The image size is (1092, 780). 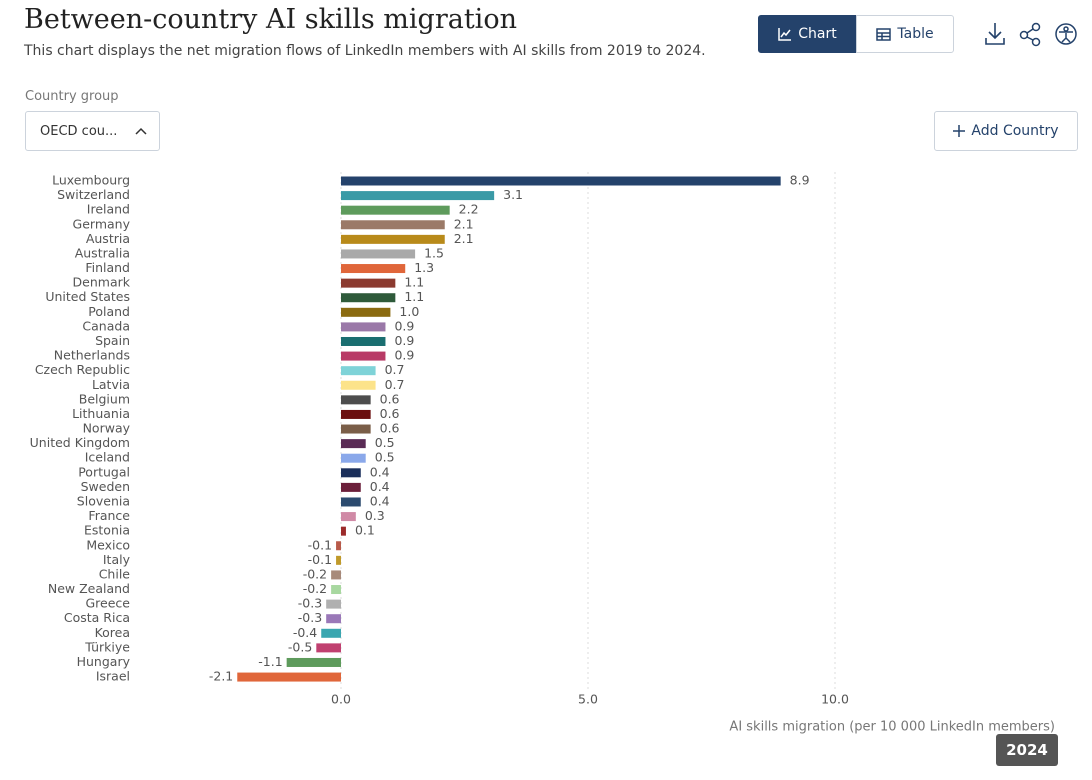 I want to click on plus-icon, so click(x=959, y=131).